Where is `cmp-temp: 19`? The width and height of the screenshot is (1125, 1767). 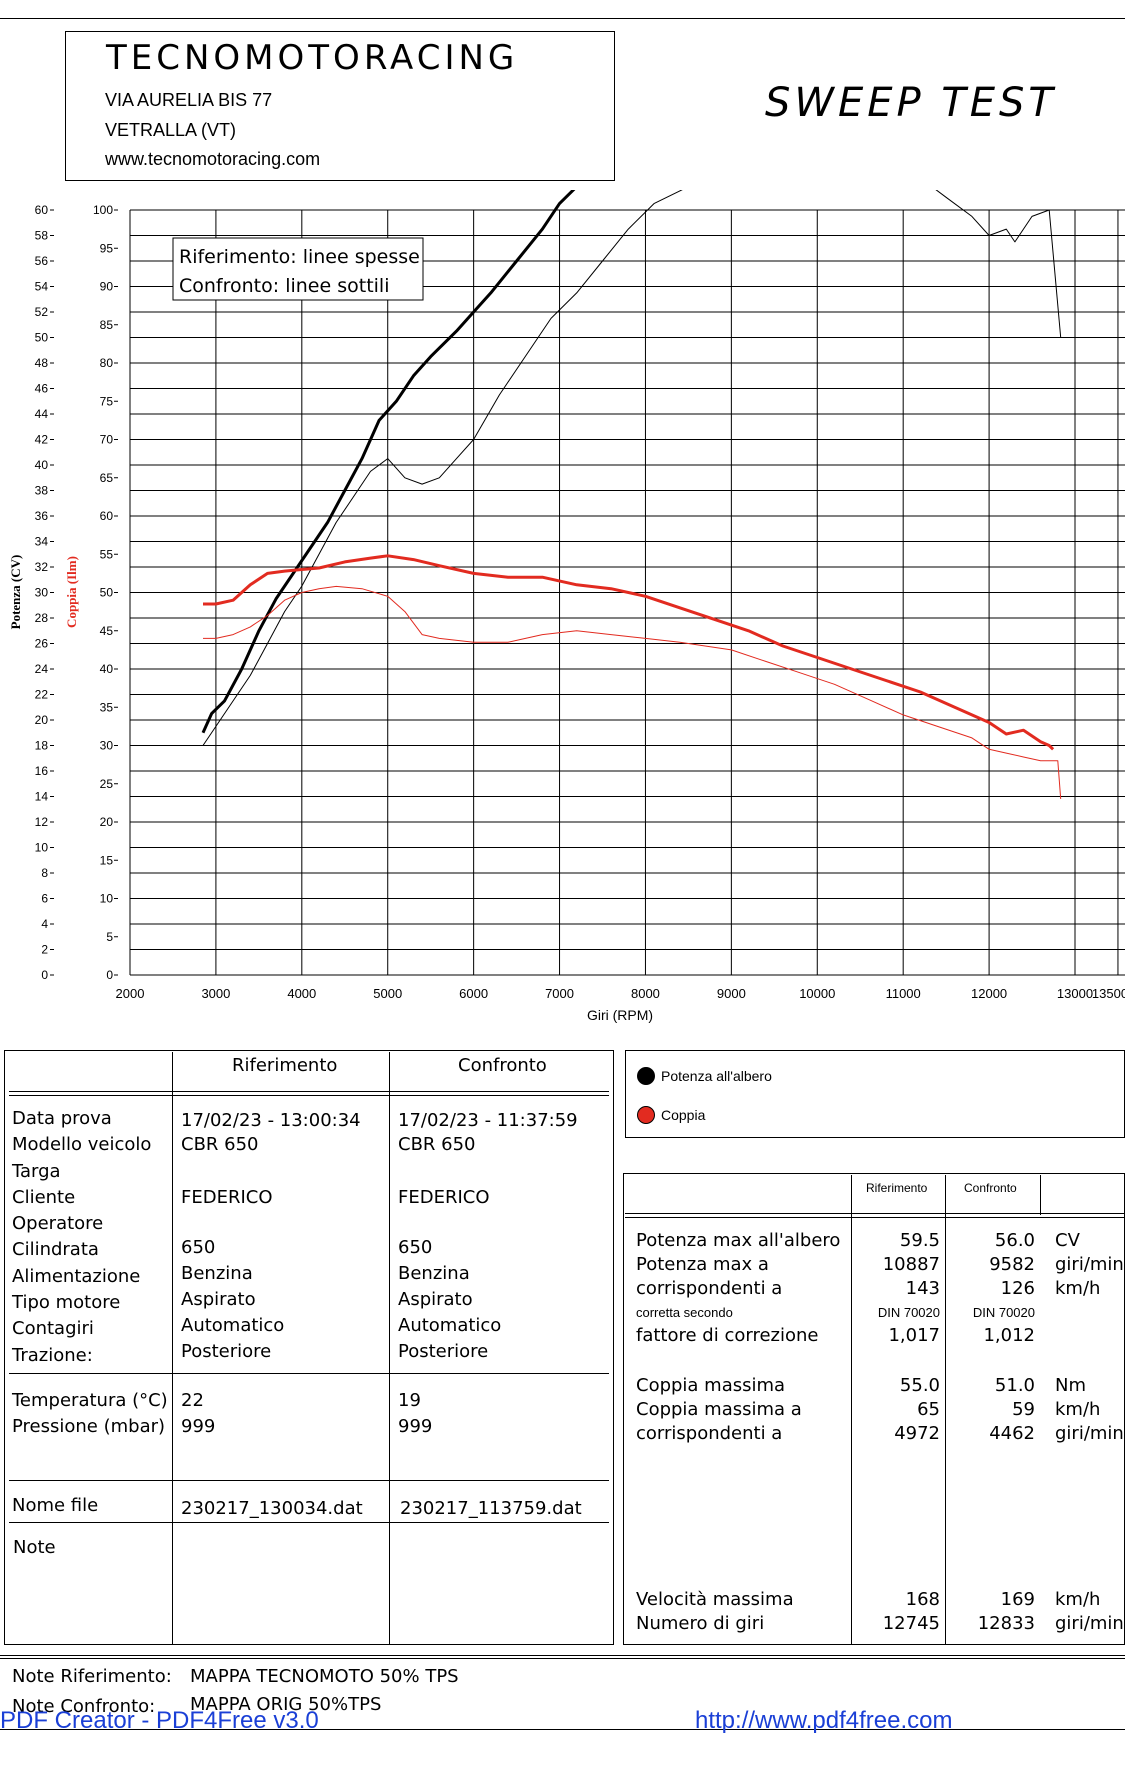 cmp-temp: 19 is located at coordinates (409, 1400).